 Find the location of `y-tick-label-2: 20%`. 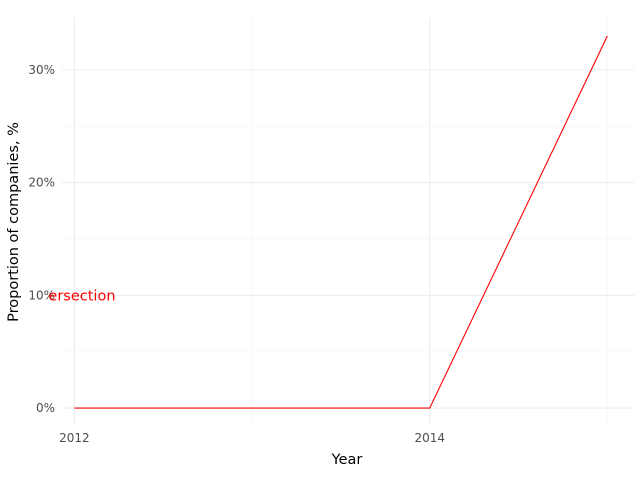

y-tick-label-2: 20% is located at coordinates (41, 183).